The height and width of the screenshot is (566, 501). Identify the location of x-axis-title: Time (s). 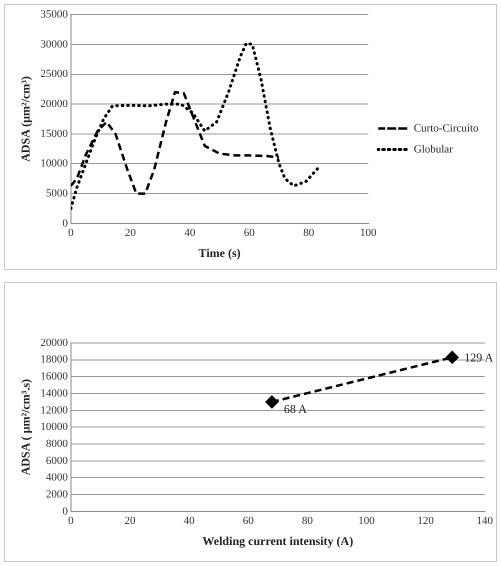
(219, 253).